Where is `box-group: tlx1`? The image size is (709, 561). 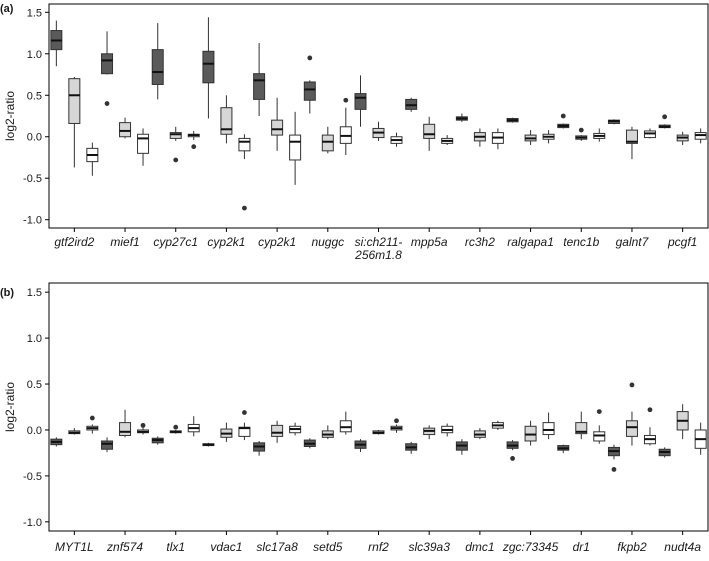 box-group: tlx1 is located at coordinates (175, 485).